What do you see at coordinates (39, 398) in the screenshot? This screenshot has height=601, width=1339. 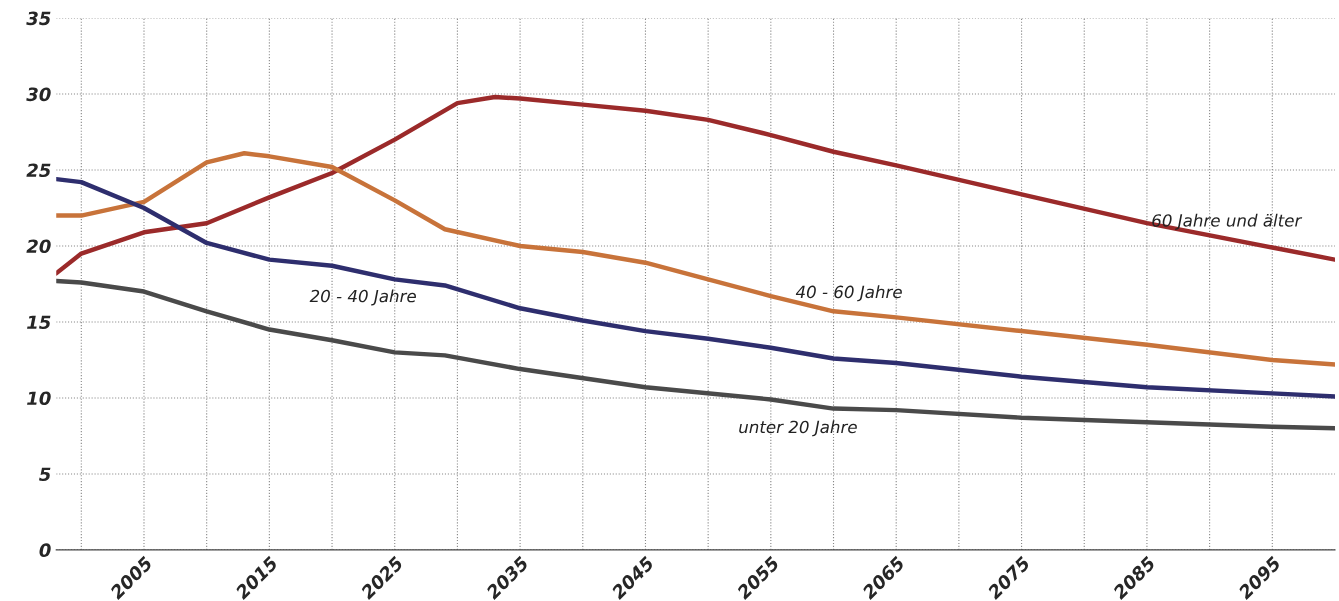 I see `y-tick-label: 10` at bounding box center [39, 398].